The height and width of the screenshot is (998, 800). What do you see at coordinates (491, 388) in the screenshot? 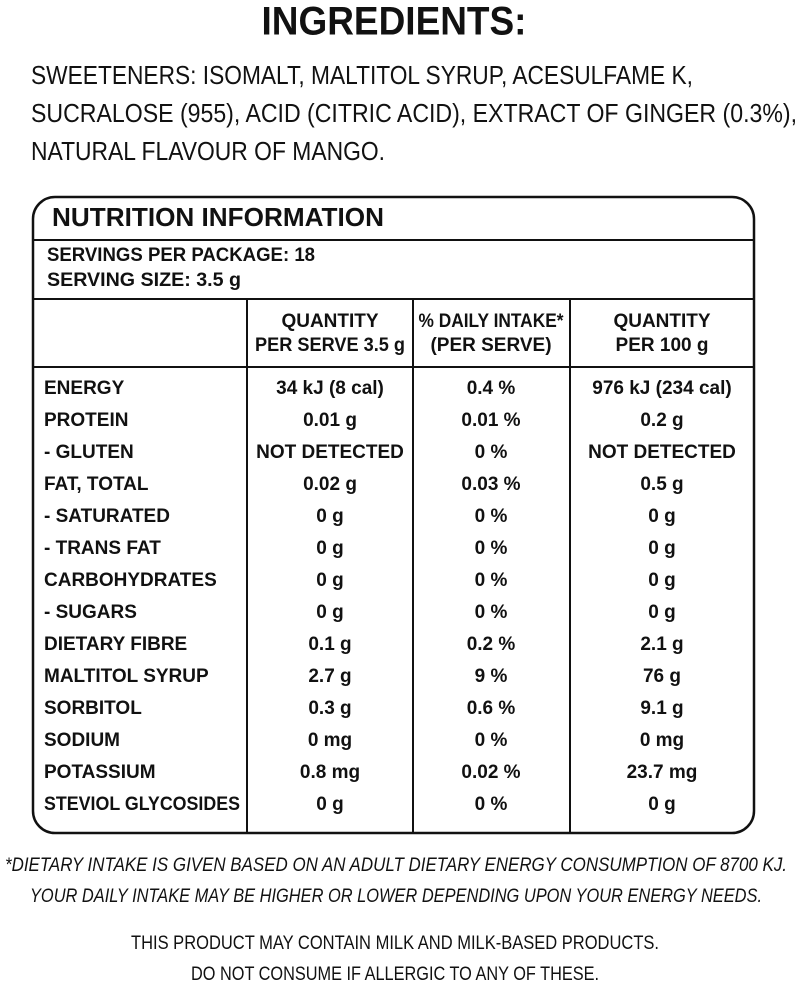
I see `cell: 0.4 %` at bounding box center [491, 388].